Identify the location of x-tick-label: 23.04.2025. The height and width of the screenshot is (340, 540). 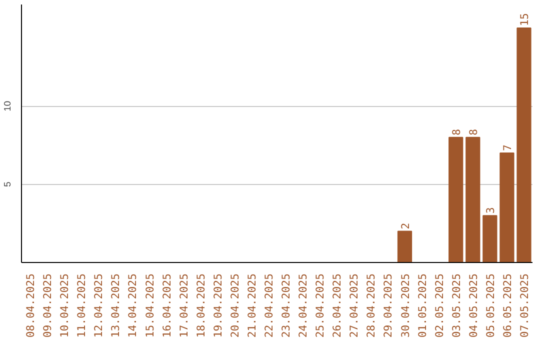
(286, 306).